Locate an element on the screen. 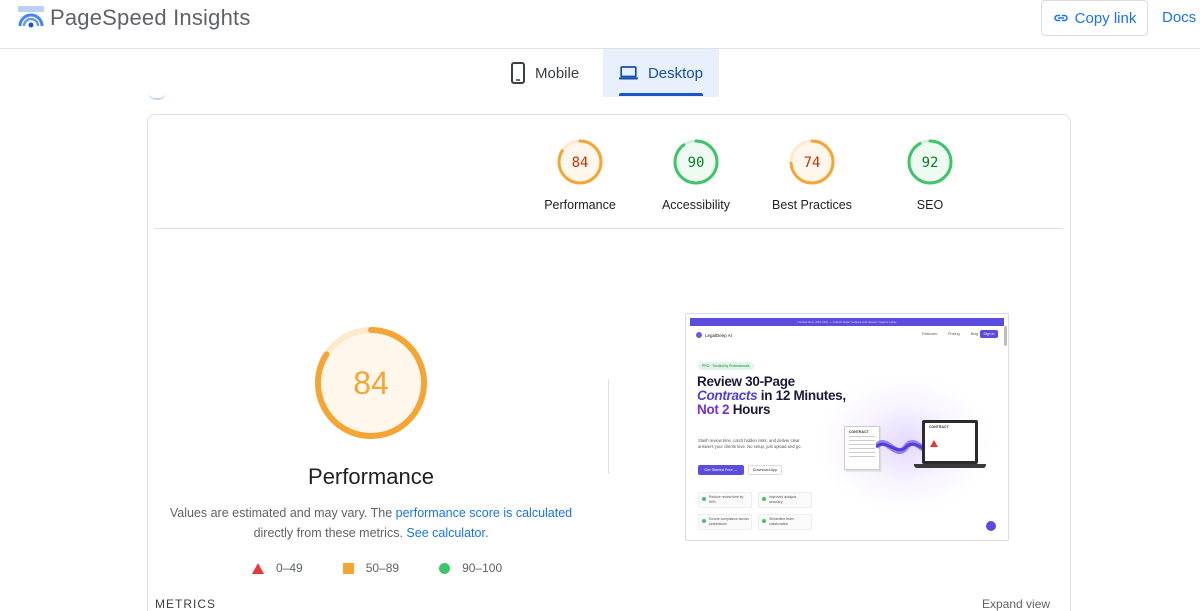 Image resolution: width=1200 pixels, height=611 pixels. score-gauge: 74 is located at coordinates (812, 162).